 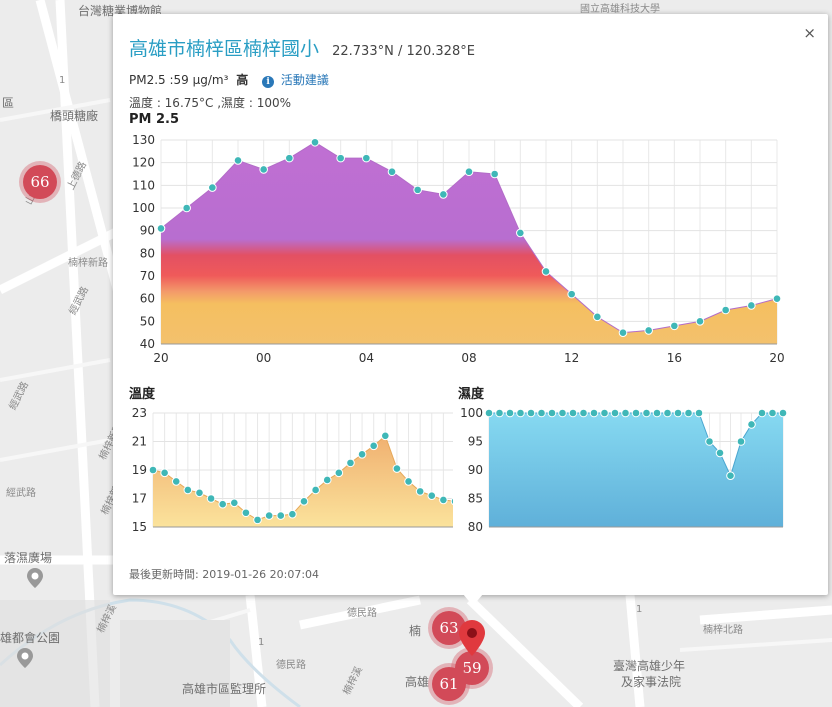 What do you see at coordinates (472, 638) in the screenshot?
I see `selected-location-pin-icon` at bounding box center [472, 638].